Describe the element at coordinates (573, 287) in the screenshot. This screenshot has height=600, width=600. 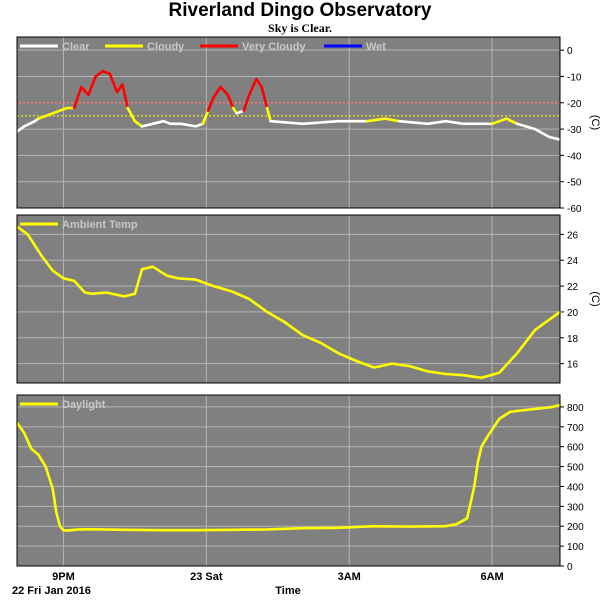
I see `y-tick-label: 22` at that location.